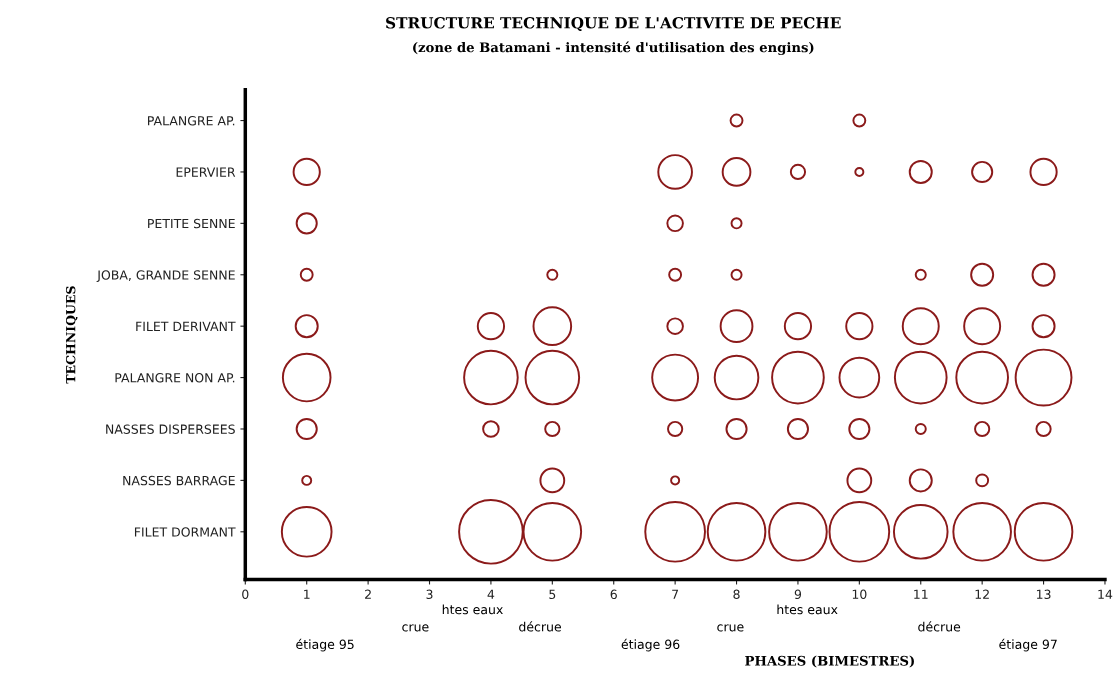 The height and width of the screenshot is (690, 1115). Describe the element at coordinates (798, 594) in the screenshot. I see `x-tick-label: 9` at that location.